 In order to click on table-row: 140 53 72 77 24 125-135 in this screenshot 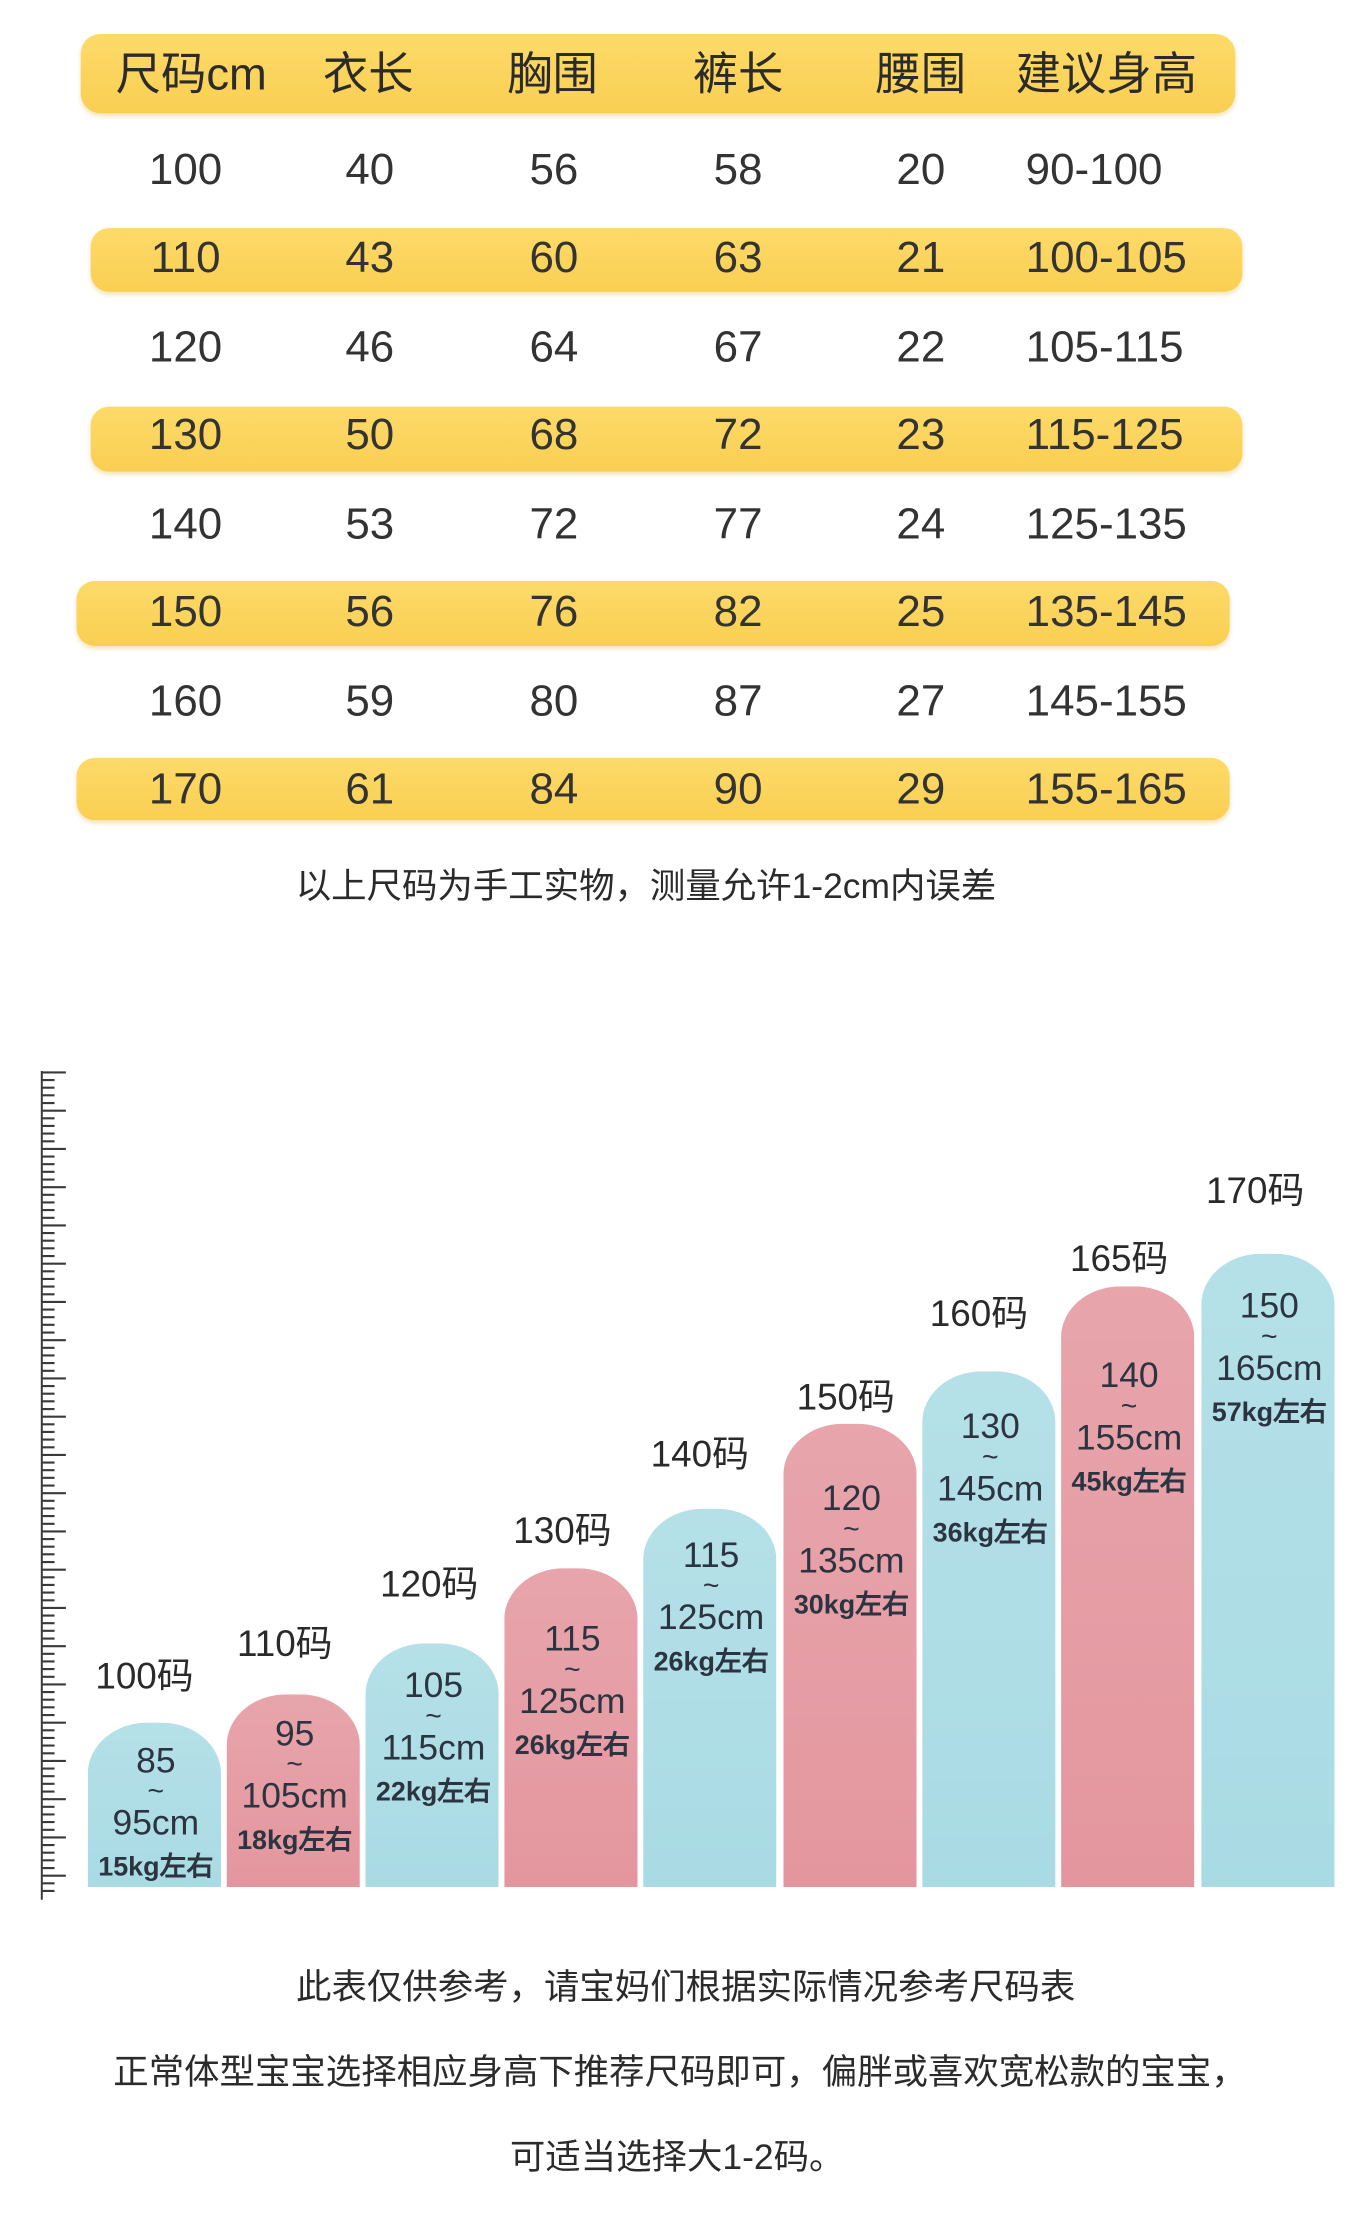, I will do `click(680, 524)`.